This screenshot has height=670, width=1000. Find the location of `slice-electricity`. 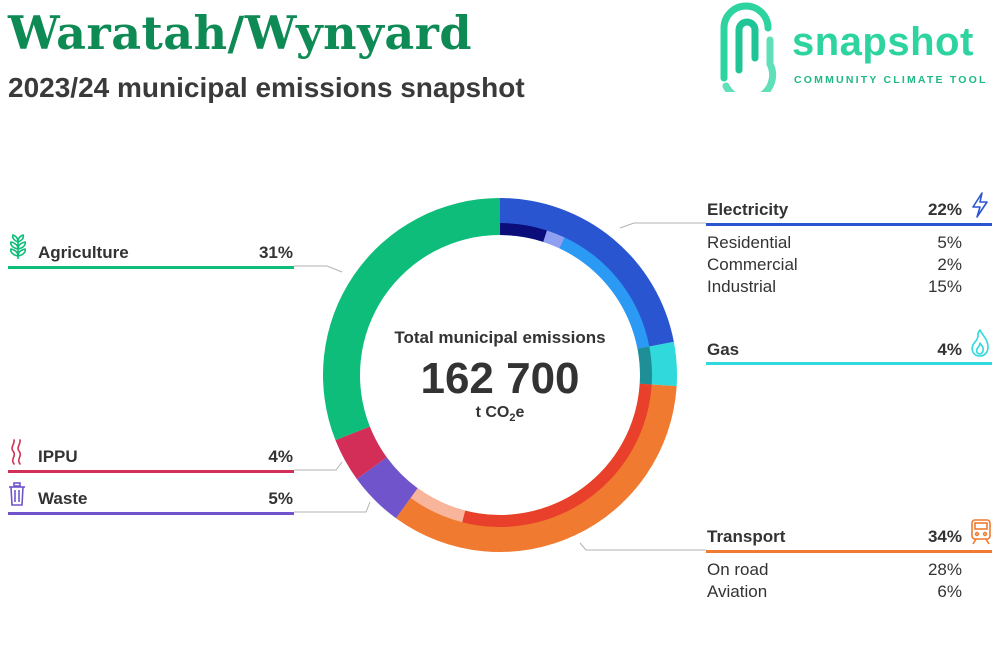

slice-electricity is located at coordinates (587, 273).